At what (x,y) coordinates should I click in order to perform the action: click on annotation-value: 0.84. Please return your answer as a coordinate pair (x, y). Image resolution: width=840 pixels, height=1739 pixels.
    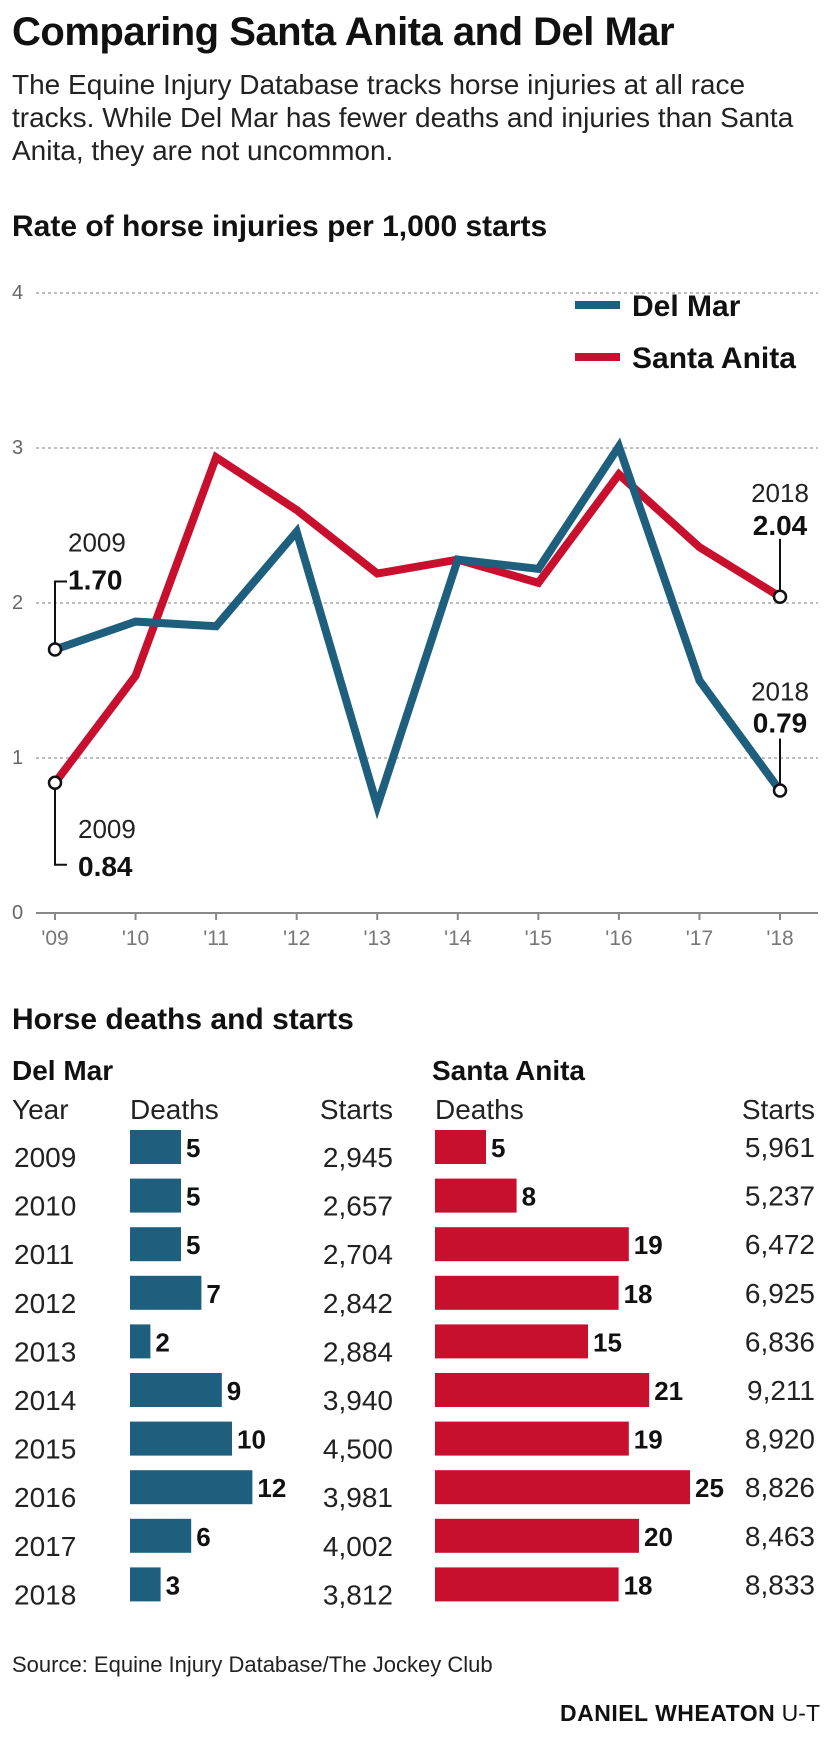
    Looking at the image, I should click on (105, 866).